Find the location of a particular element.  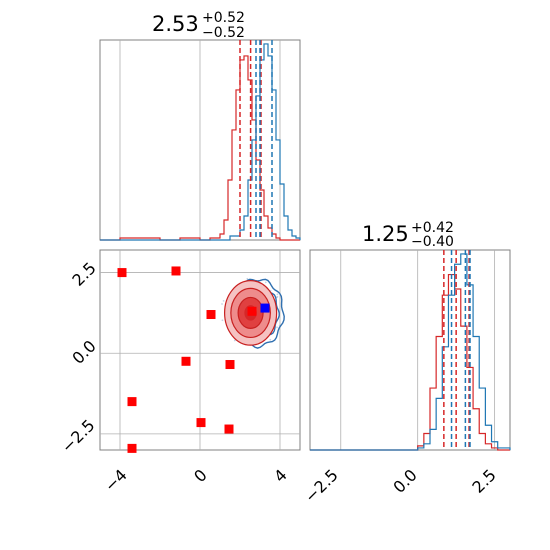

top-left-title-plus: +0.52 is located at coordinates (223, 18).